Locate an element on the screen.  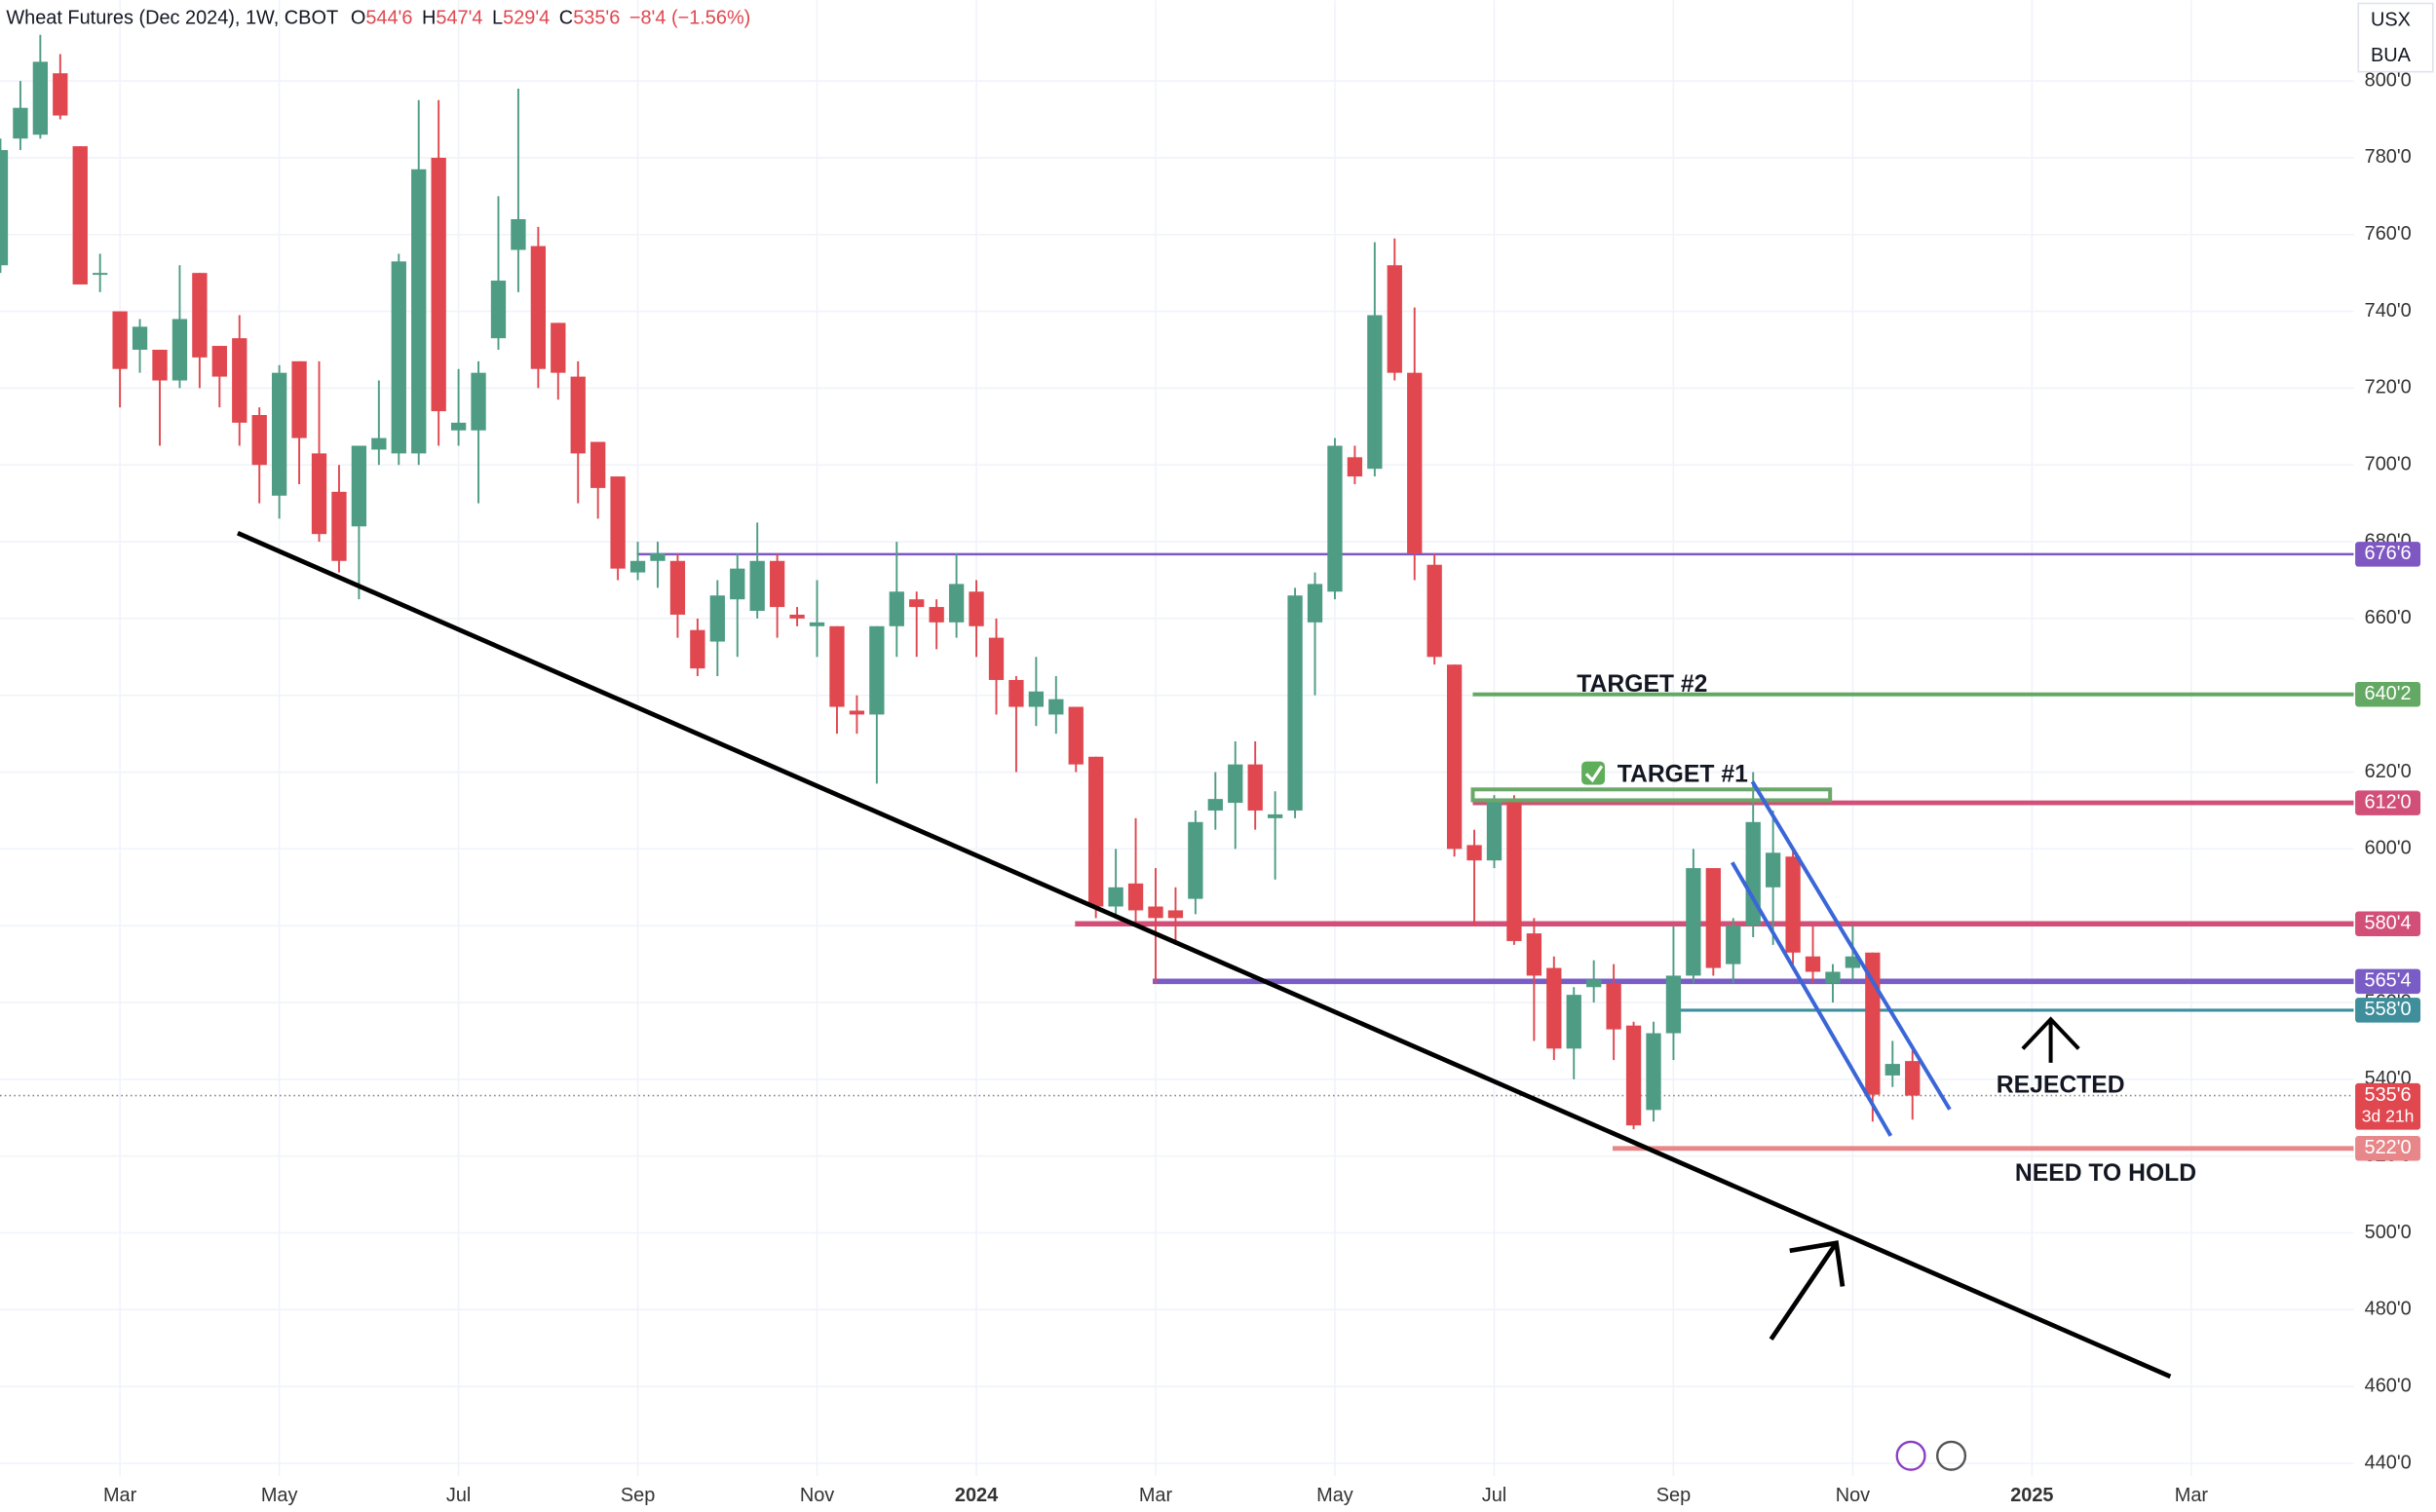
price-badge-label: 676'6 is located at coordinates (2388, 554).